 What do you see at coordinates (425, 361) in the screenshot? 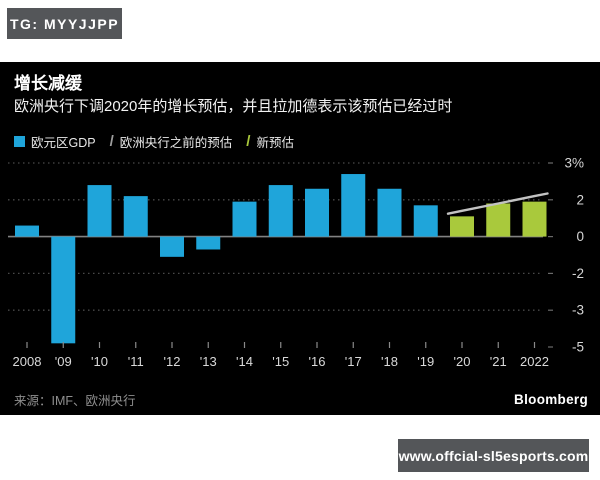
I see `year-label: '19` at bounding box center [425, 361].